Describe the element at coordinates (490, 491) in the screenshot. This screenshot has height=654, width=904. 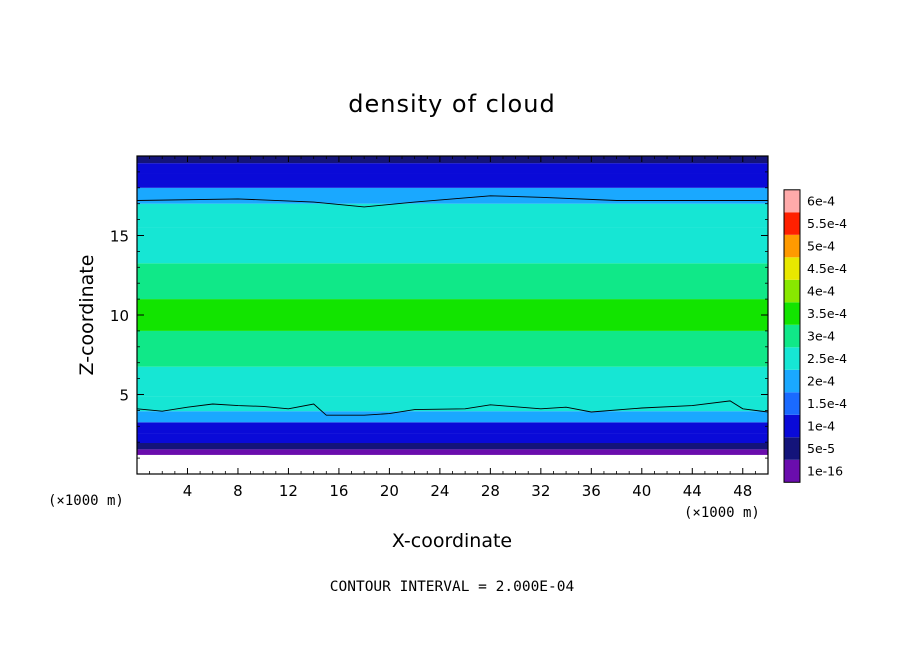
I see `x-tick-label: 28` at that location.